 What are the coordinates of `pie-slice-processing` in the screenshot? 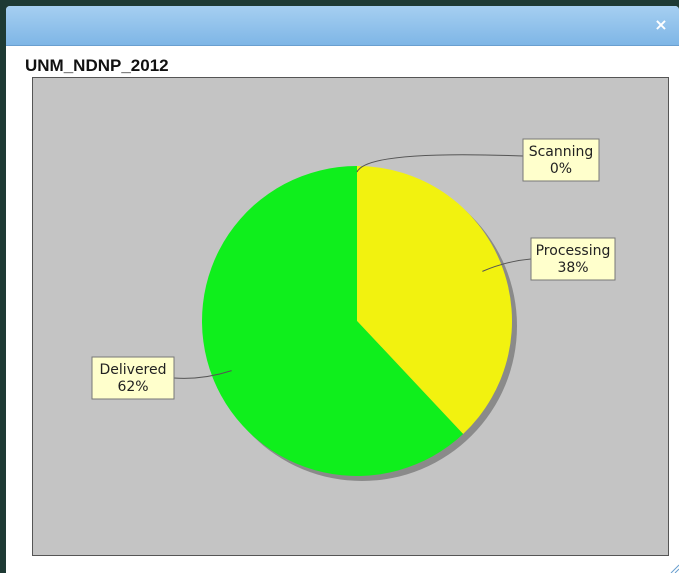 It's located at (434, 300).